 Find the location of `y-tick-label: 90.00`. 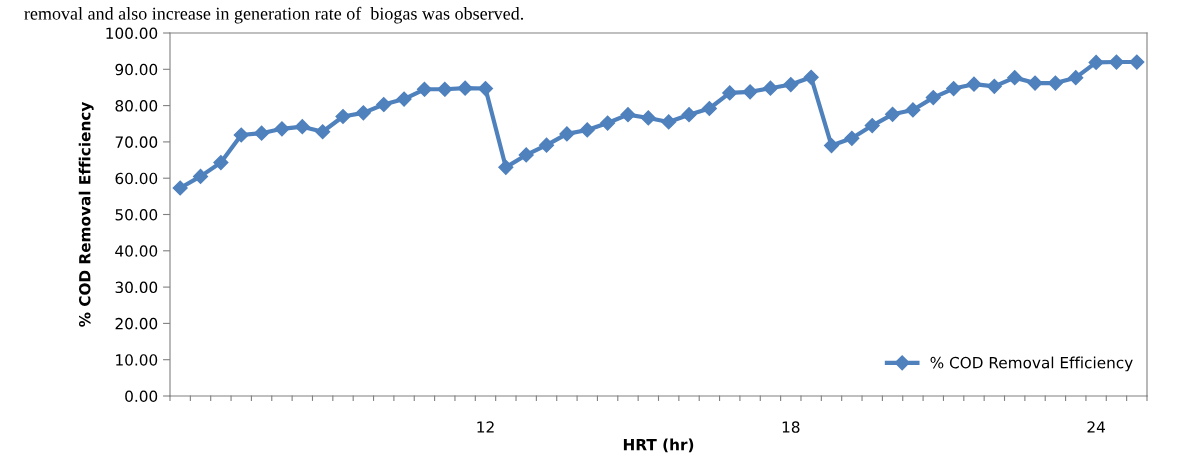

y-tick-label: 90.00 is located at coordinates (136, 69).